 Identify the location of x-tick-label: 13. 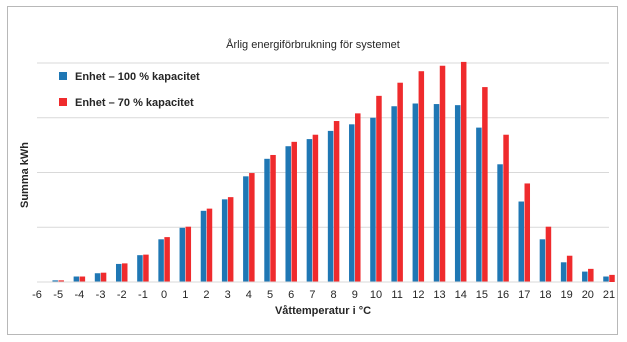
(439, 295).